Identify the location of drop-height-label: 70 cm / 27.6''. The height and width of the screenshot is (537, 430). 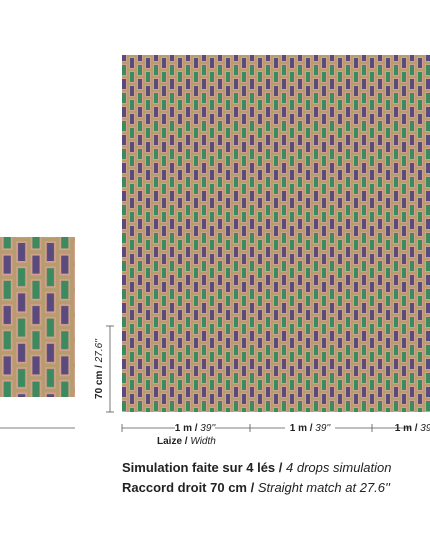
(99, 368).